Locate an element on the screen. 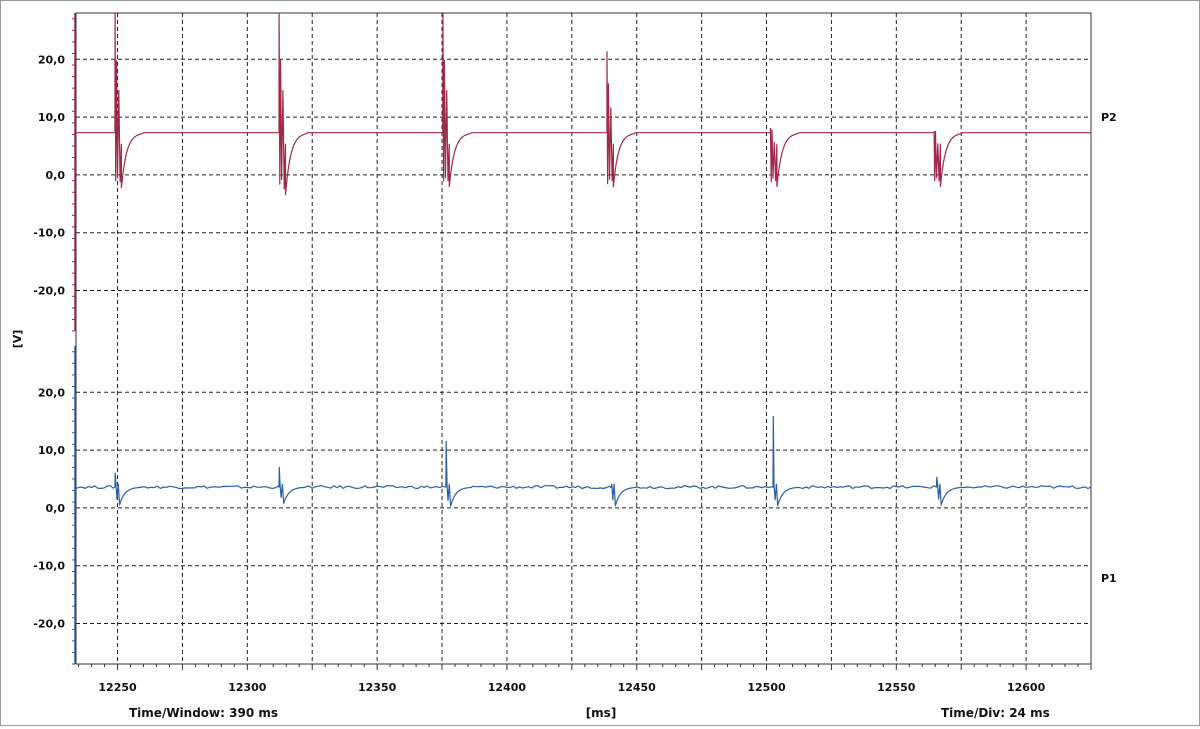 The width and height of the screenshot is (1200, 729). channel-label-p2: P2 is located at coordinates (1109, 117).